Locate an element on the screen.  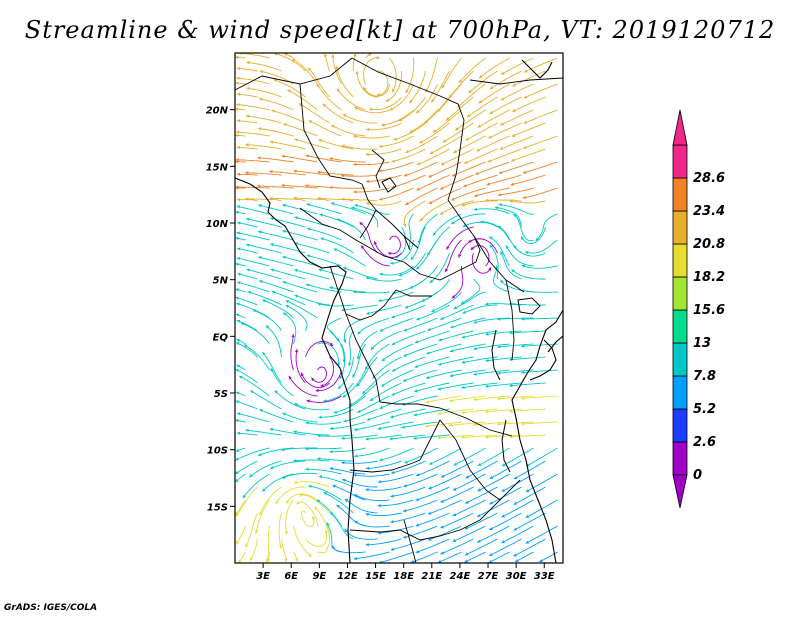
lakes is located at coordinates (461, 325).